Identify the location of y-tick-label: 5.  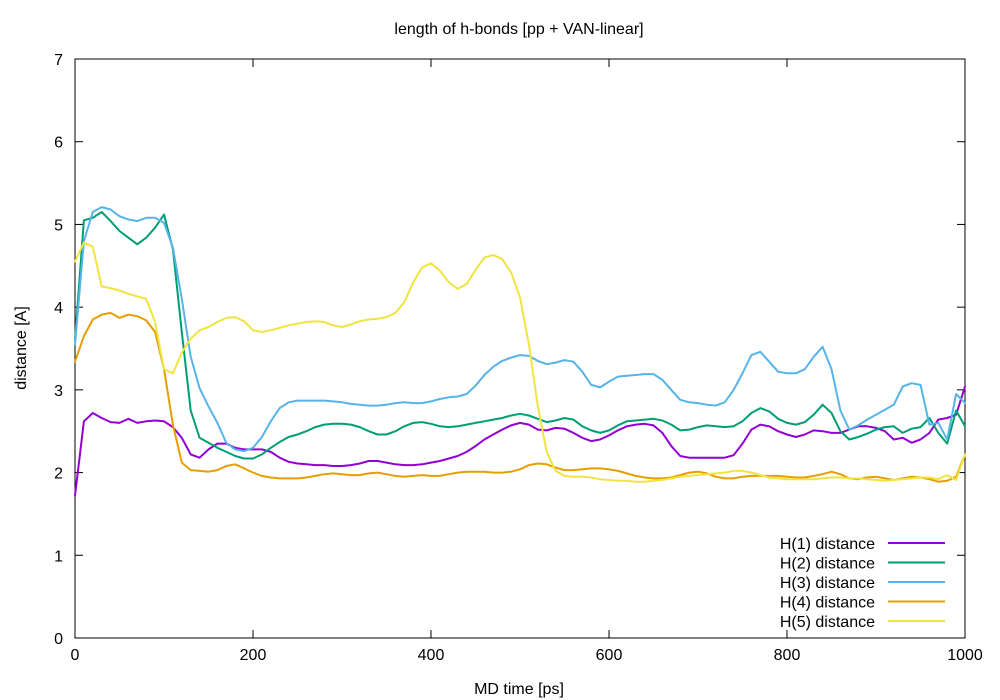
(58, 225).